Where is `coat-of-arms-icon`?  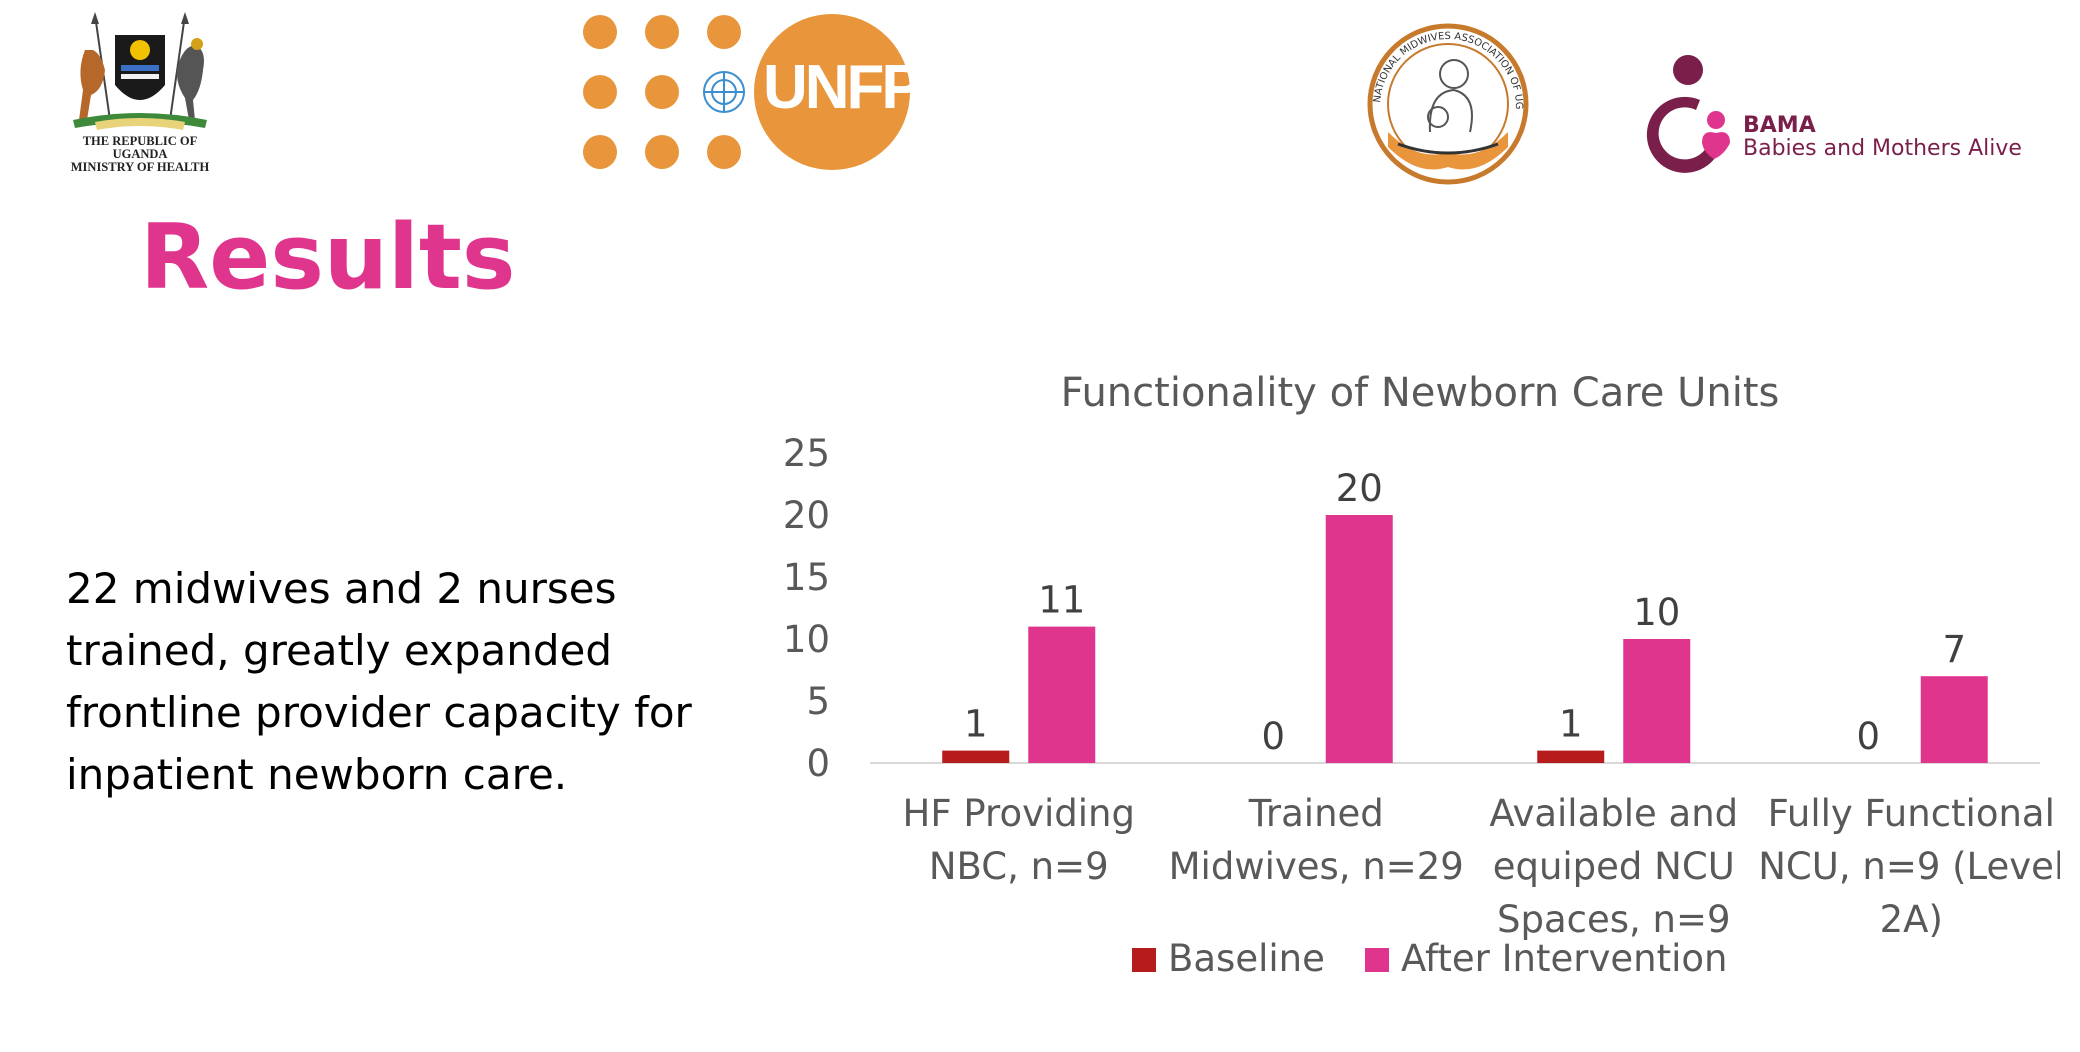 coat-of-arms-icon is located at coordinates (140, 71).